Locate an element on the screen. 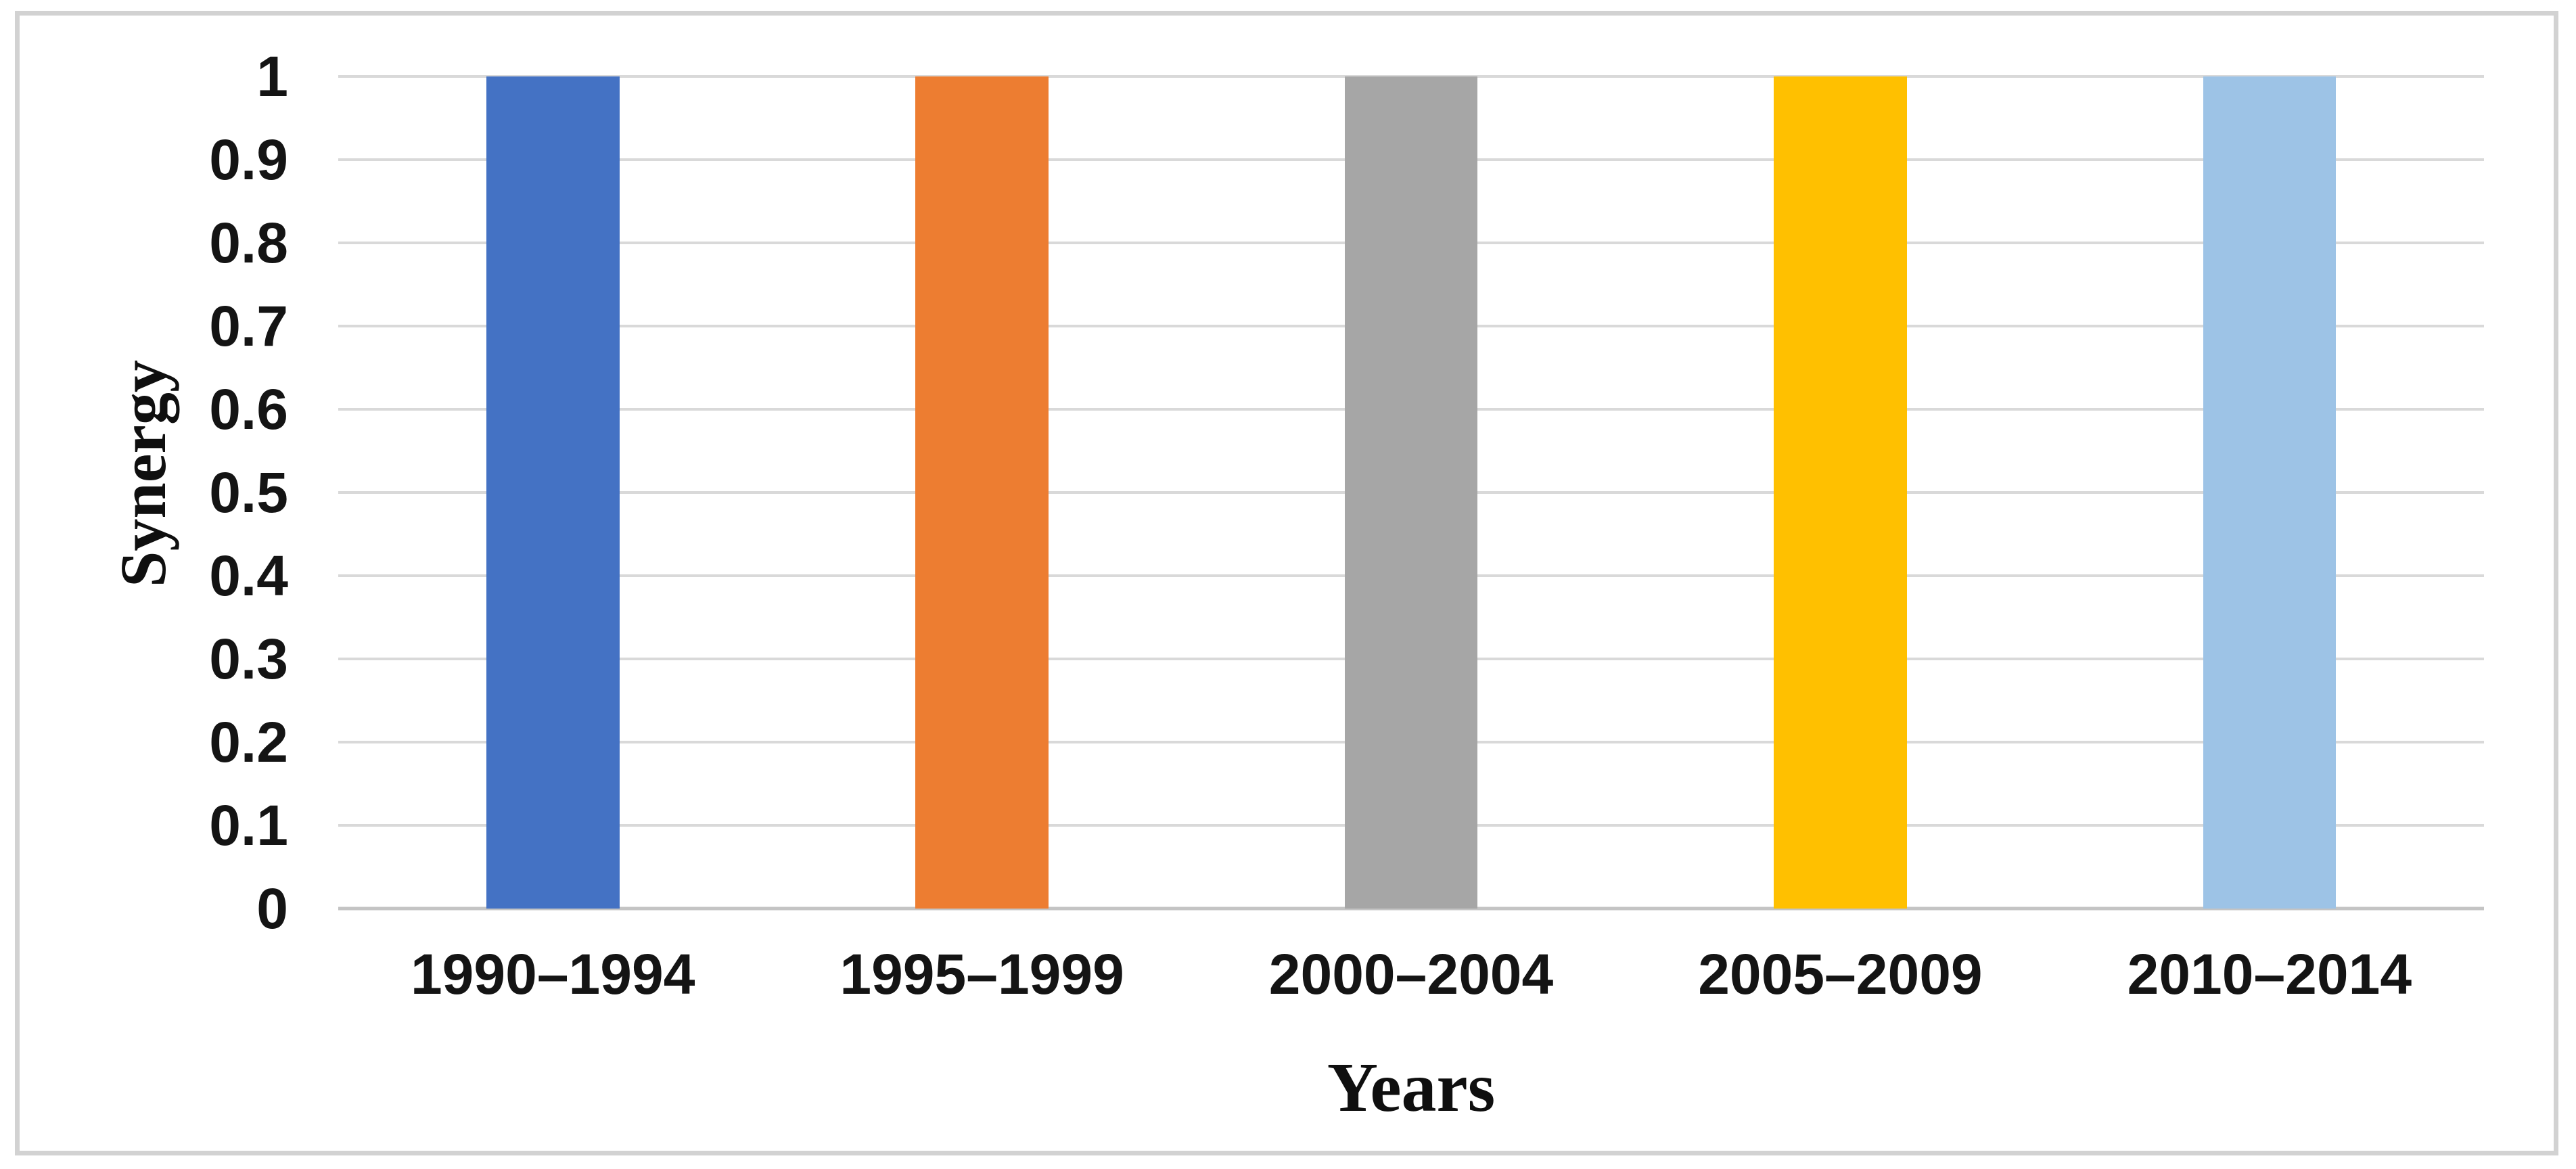  y-tick-label: 0.8 is located at coordinates (248, 243).